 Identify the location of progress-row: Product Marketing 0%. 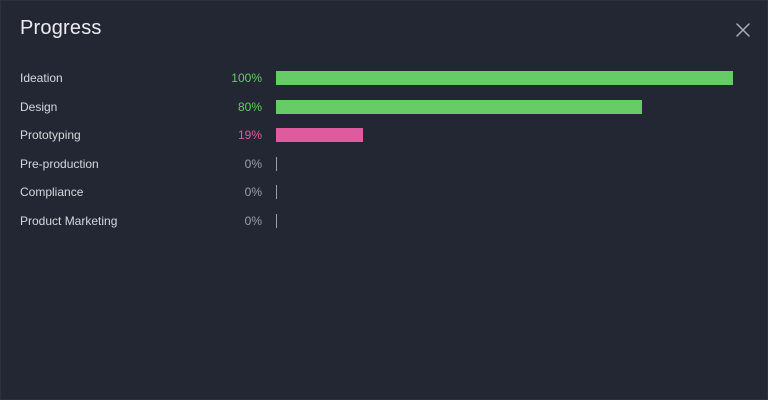
(384, 221).